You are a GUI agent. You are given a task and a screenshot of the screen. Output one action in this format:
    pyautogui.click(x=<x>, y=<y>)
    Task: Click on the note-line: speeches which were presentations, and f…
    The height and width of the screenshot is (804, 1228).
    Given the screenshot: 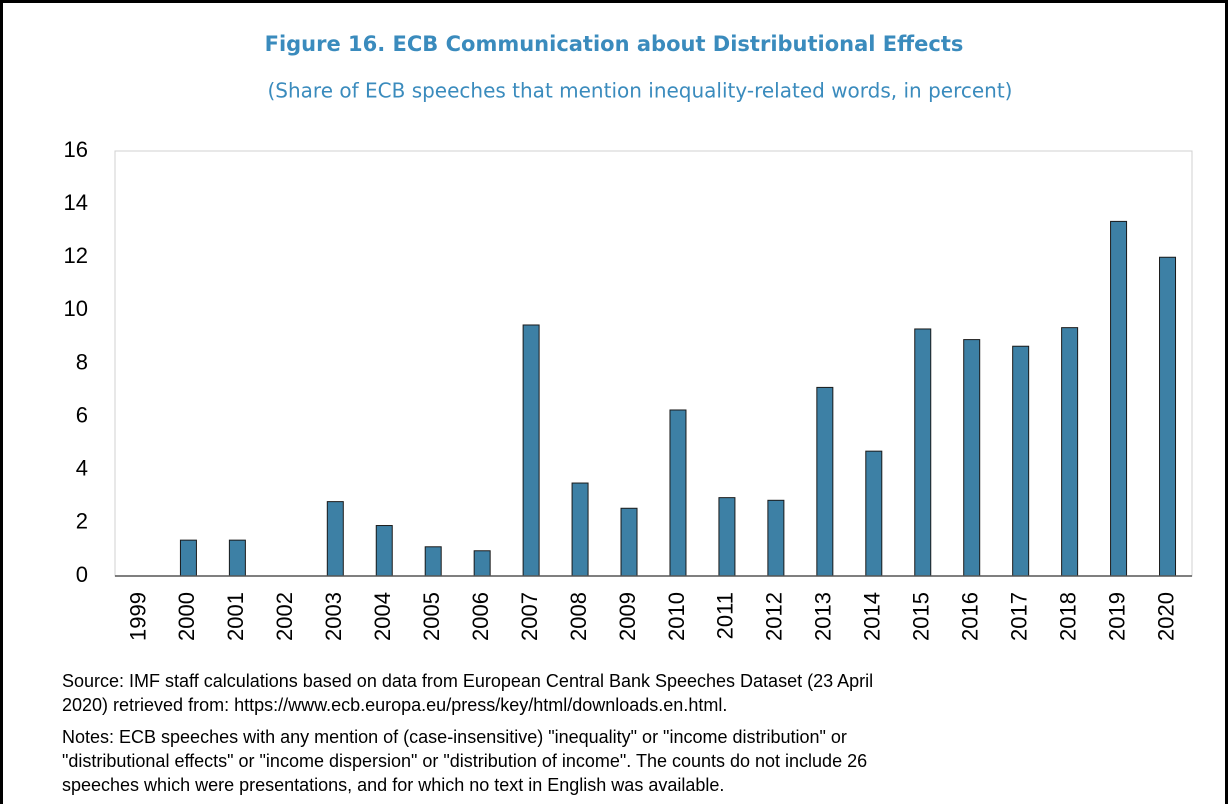 What is the action you would take?
    pyautogui.click(x=393, y=785)
    